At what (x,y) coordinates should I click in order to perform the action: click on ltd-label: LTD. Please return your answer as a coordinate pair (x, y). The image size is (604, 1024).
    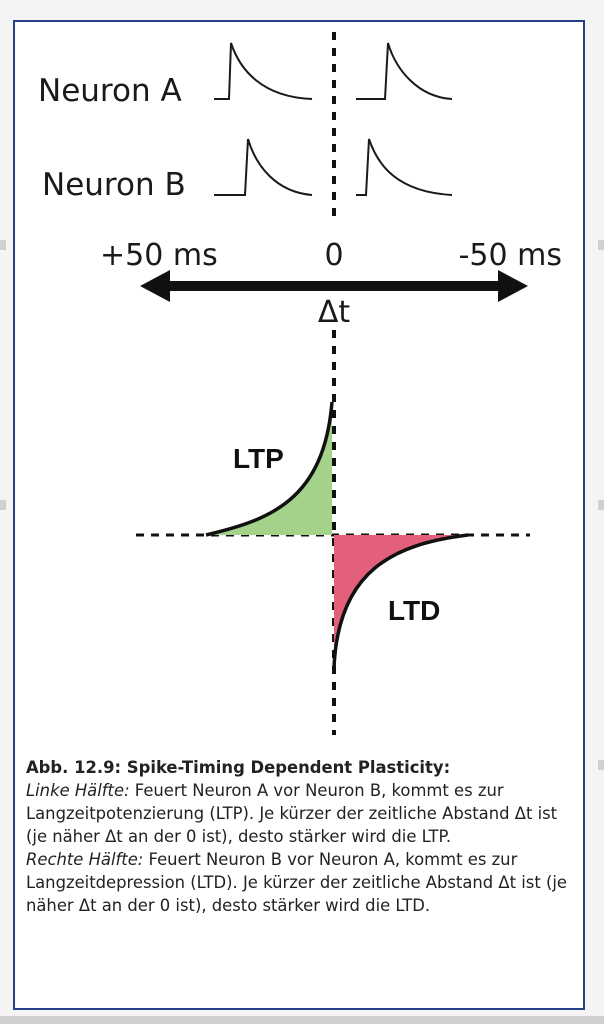
    Looking at the image, I should click on (414, 610).